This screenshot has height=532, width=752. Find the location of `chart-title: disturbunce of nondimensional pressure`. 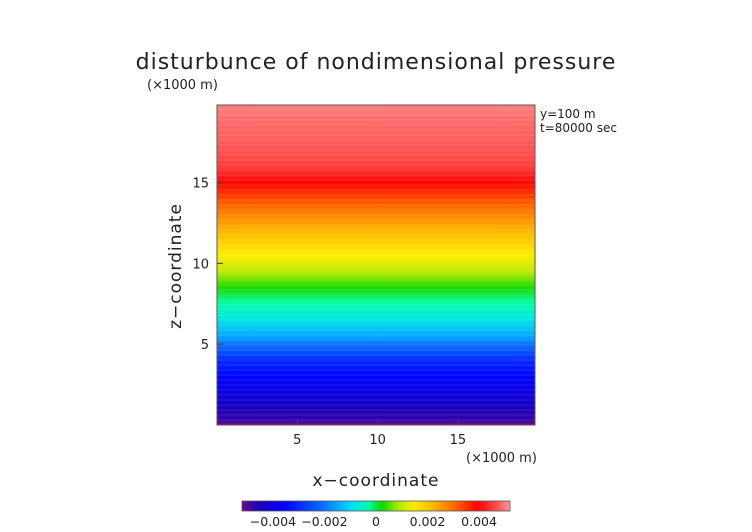

chart-title: disturbunce of nondimensional pressure is located at coordinates (376, 62).